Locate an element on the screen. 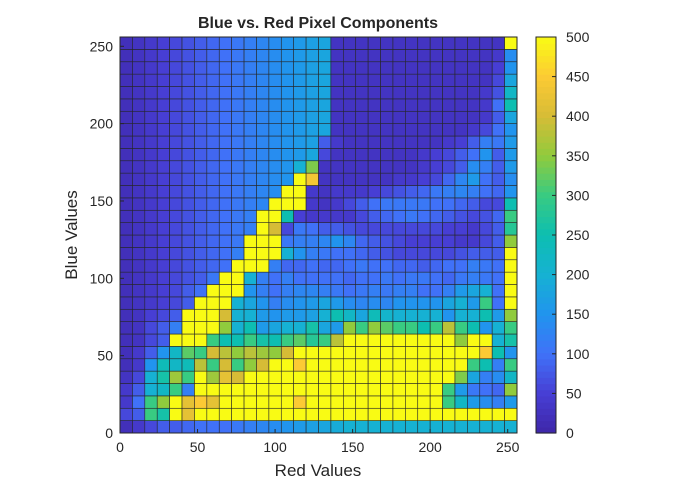 The height and width of the screenshot is (487, 693). colorbar-tick-label: 450 is located at coordinates (578, 77).